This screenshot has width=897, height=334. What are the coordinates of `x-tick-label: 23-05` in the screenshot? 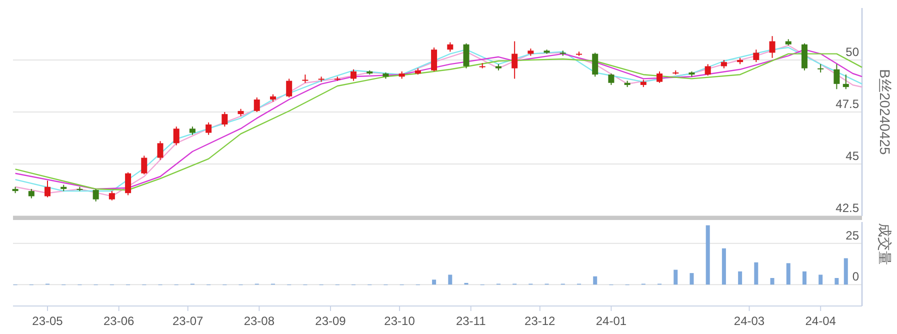 It's located at (48, 321).